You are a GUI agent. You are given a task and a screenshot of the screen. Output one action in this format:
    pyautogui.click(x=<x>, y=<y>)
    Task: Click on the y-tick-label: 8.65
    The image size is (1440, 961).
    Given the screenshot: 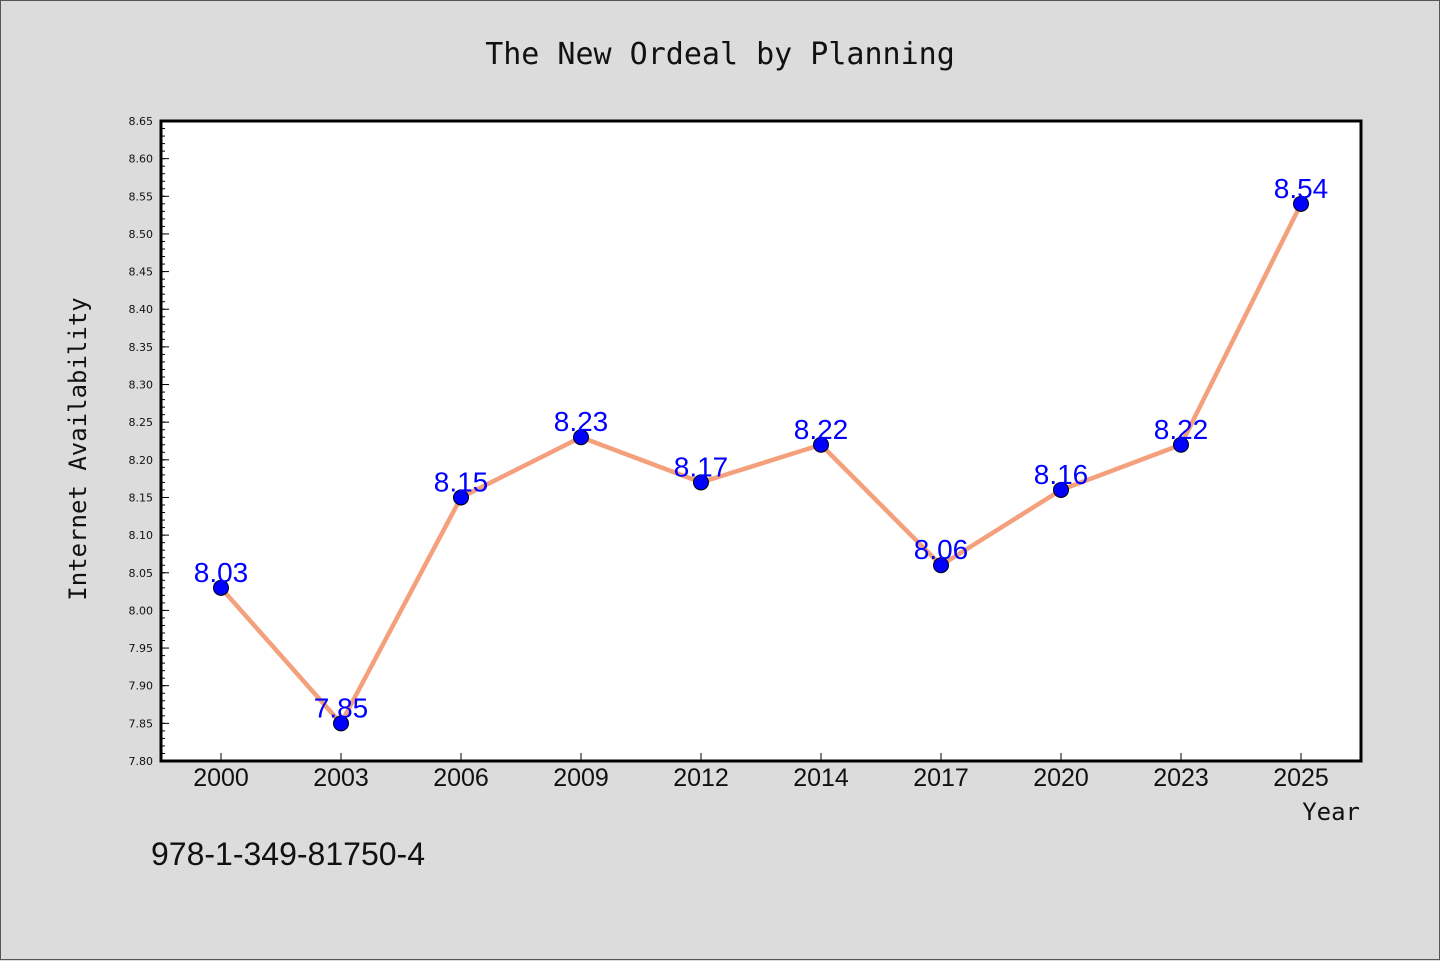 What is the action you would take?
    pyautogui.click(x=141, y=121)
    